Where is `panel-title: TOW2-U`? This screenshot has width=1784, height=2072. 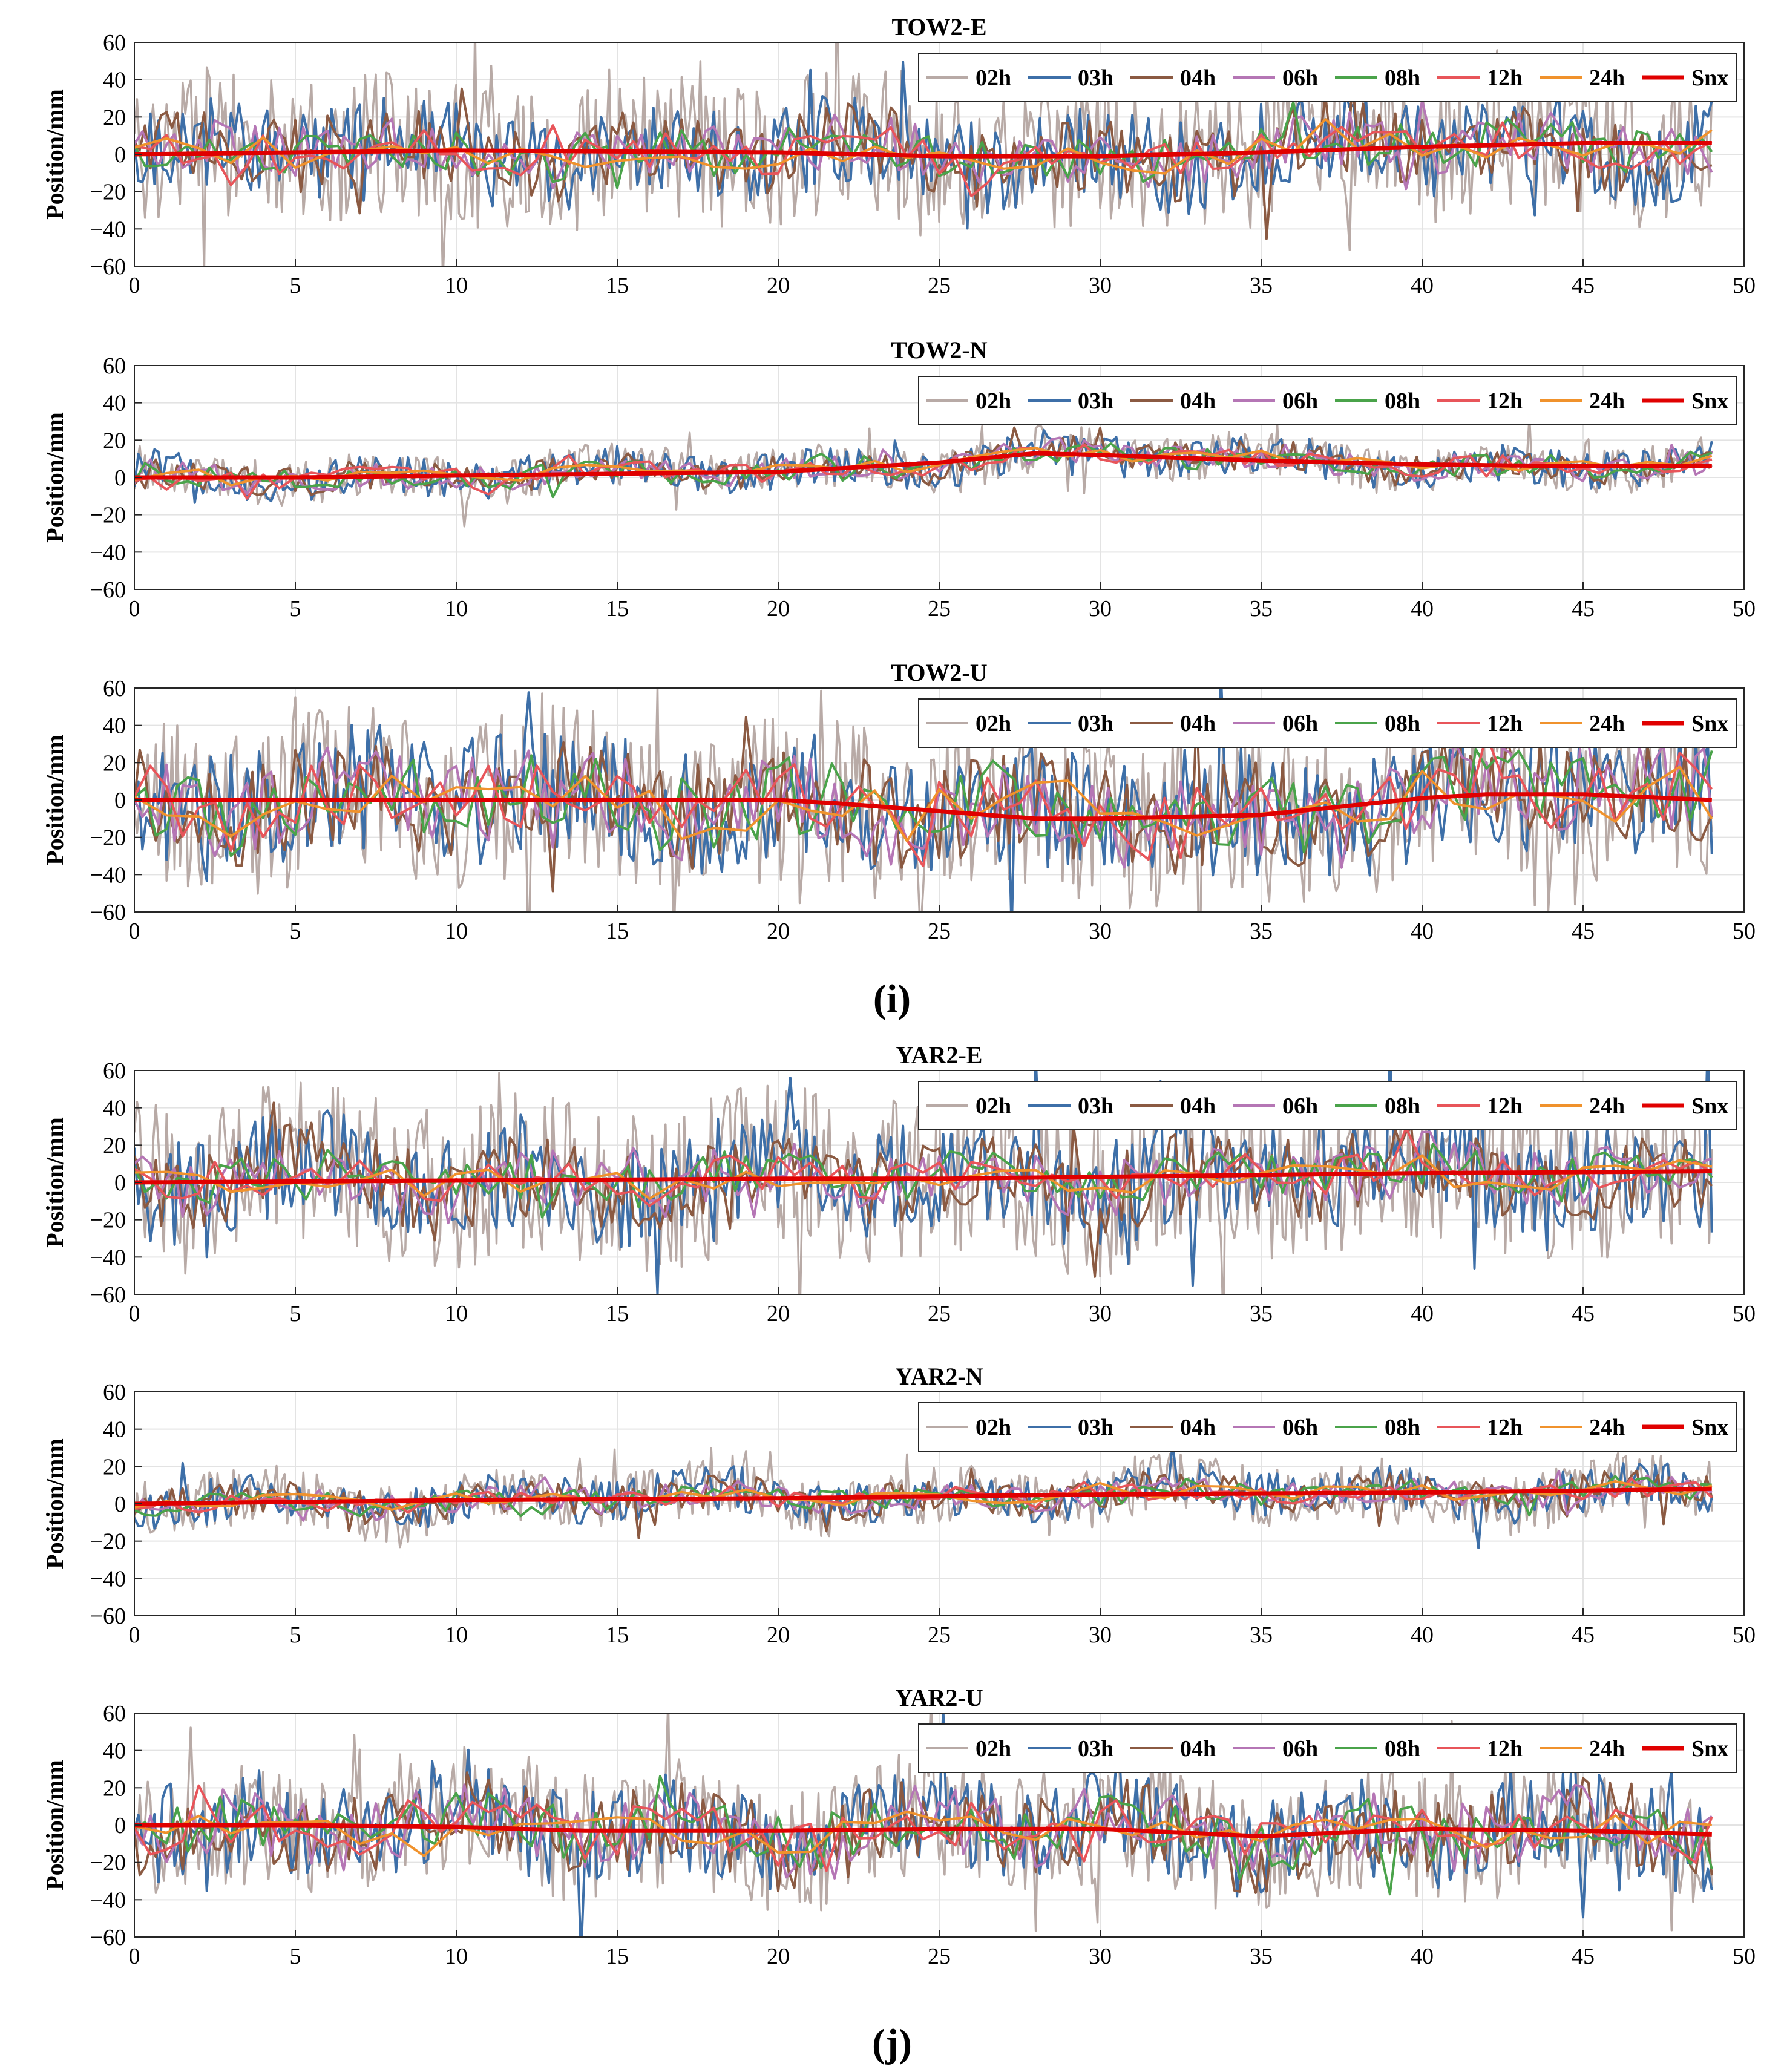 panel-title: TOW2-U is located at coordinates (939, 672).